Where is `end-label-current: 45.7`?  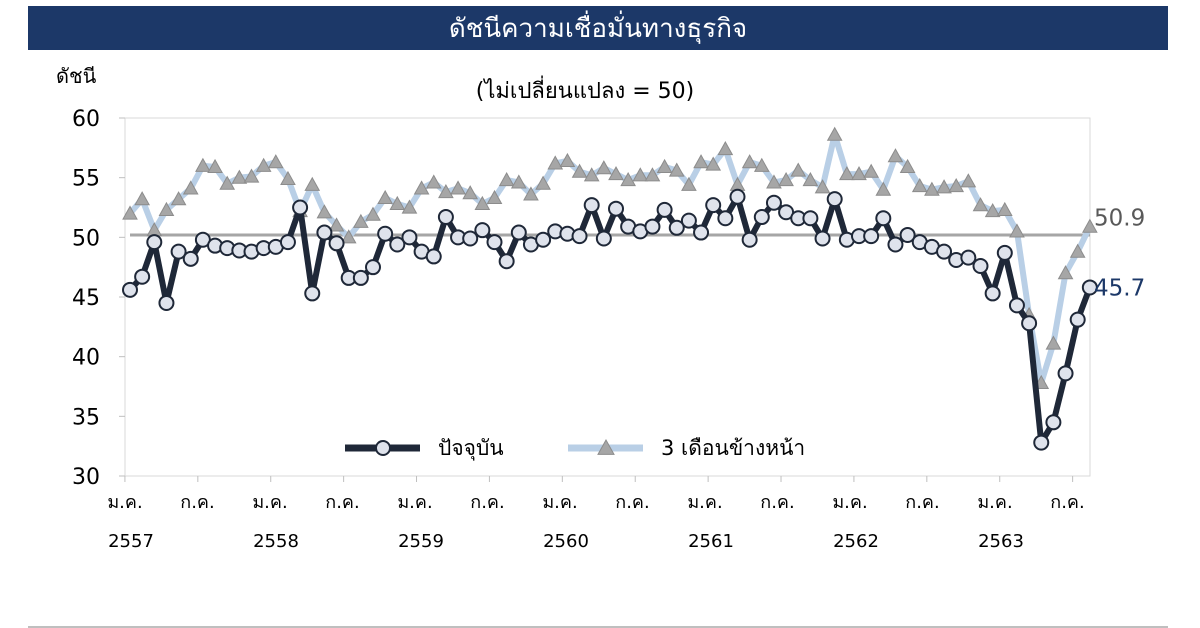 end-label-current: 45.7 is located at coordinates (1119, 288).